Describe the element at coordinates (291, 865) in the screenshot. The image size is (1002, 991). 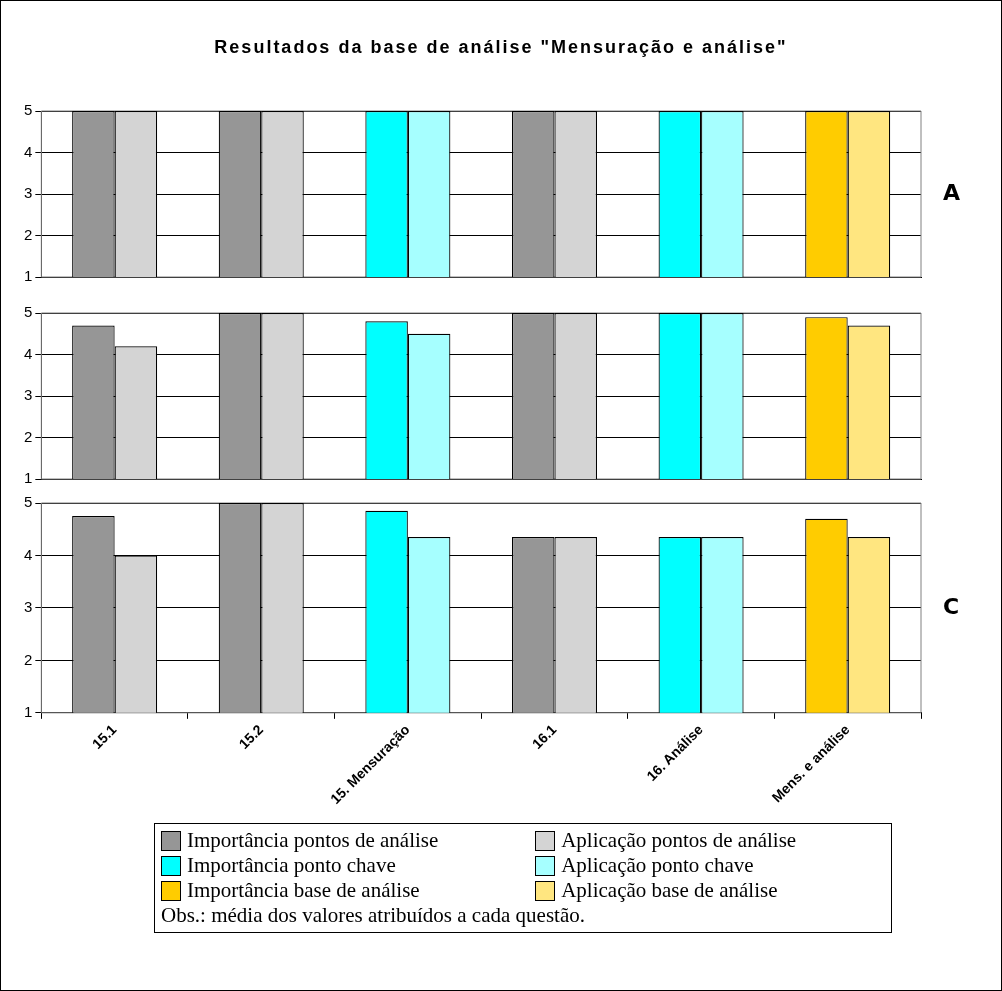
I see `legend-label: Importância ponto chave` at that location.